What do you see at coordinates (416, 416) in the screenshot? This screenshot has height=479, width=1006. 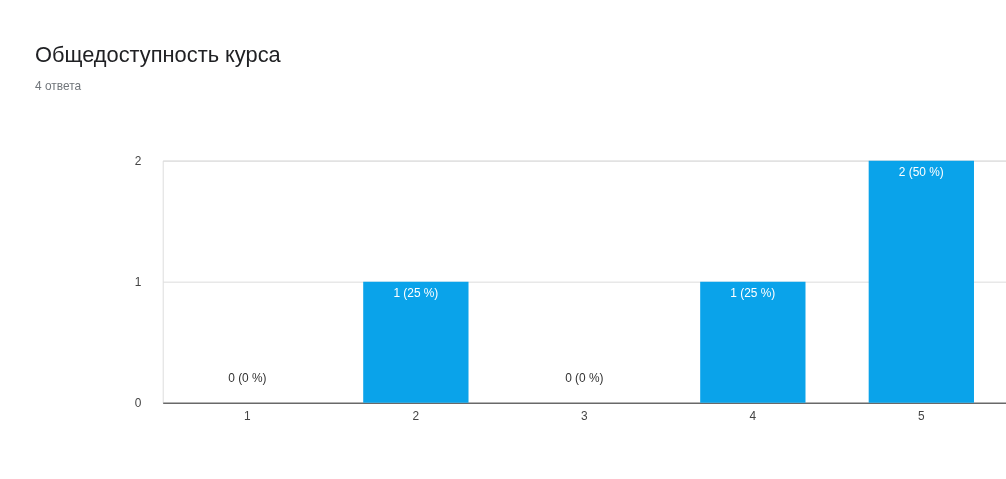 I see `x-tick-label: 2` at bounding box center [416, 416].